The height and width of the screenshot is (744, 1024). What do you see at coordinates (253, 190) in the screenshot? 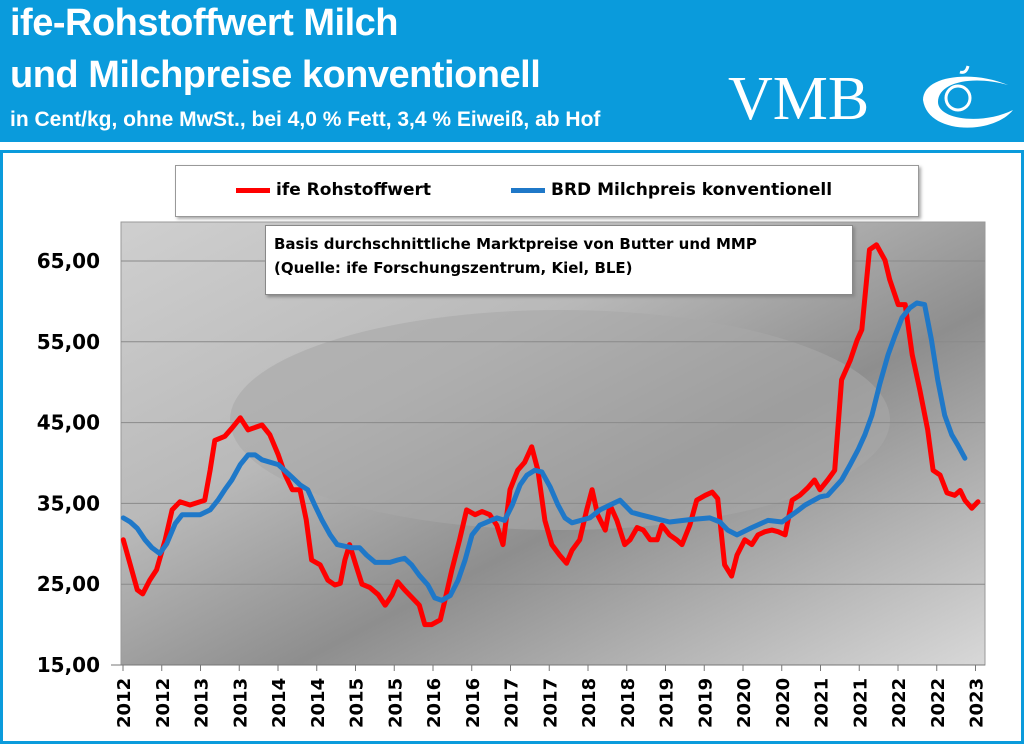
I see `legend-swatch-red` at bounding box center [253, 190].